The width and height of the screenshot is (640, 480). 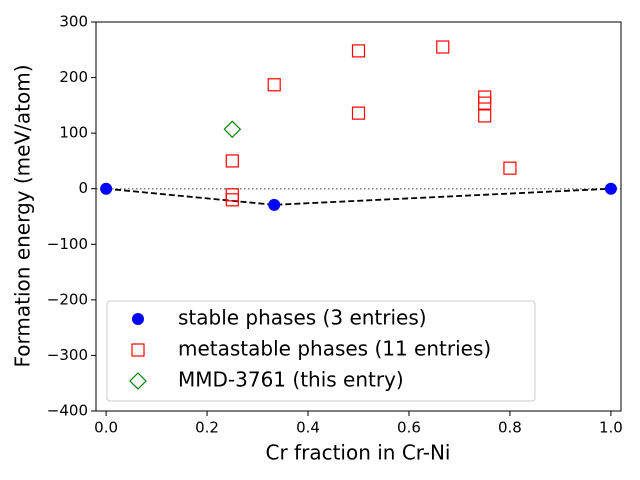 I want to click on y-tick-label: 200, so click(x=73, y=77).